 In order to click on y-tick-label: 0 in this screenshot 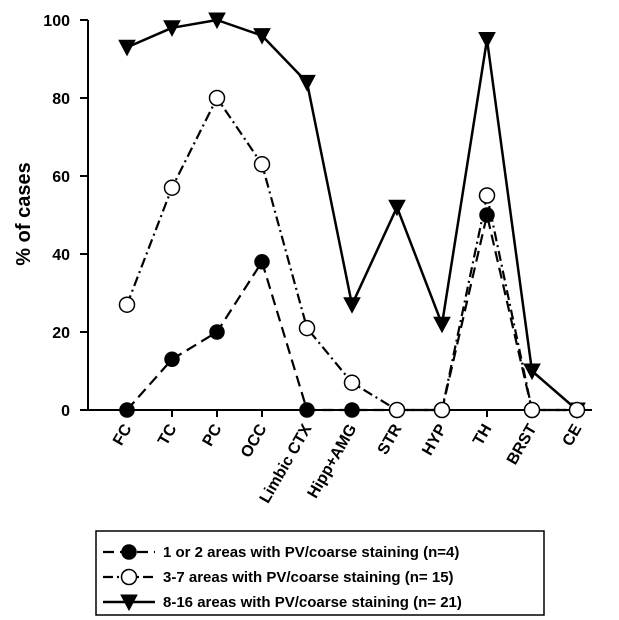, I will do `click(65, 411)`.